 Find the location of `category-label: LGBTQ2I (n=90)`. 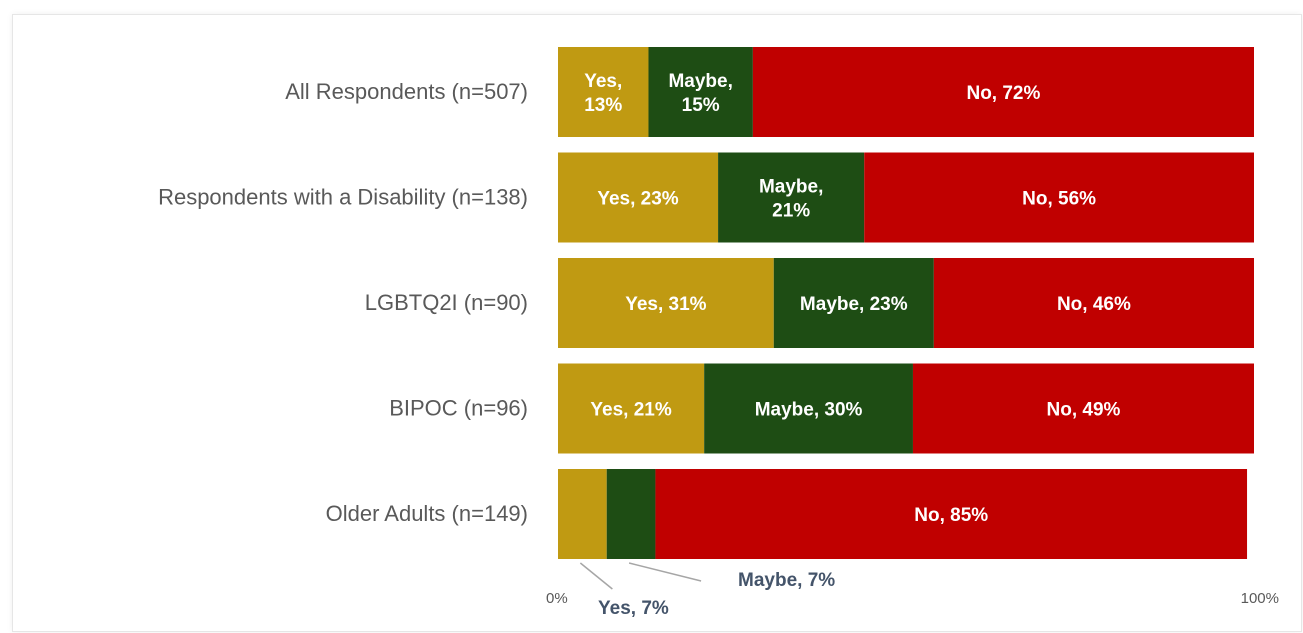

category-label: LGBTQ2I (n=90) is located at coordinates (446, 302).